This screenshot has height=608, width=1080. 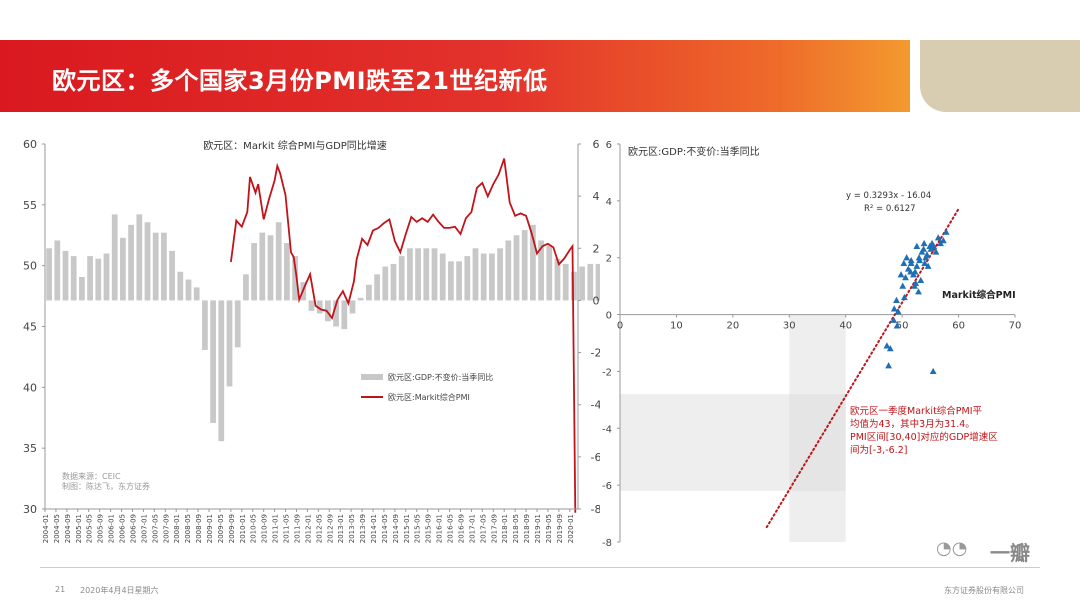 What do you see at coordinates (571, 528) in the screenshot?
I see `x-tick-label: 2020-01` at bounding box center [571, 528].